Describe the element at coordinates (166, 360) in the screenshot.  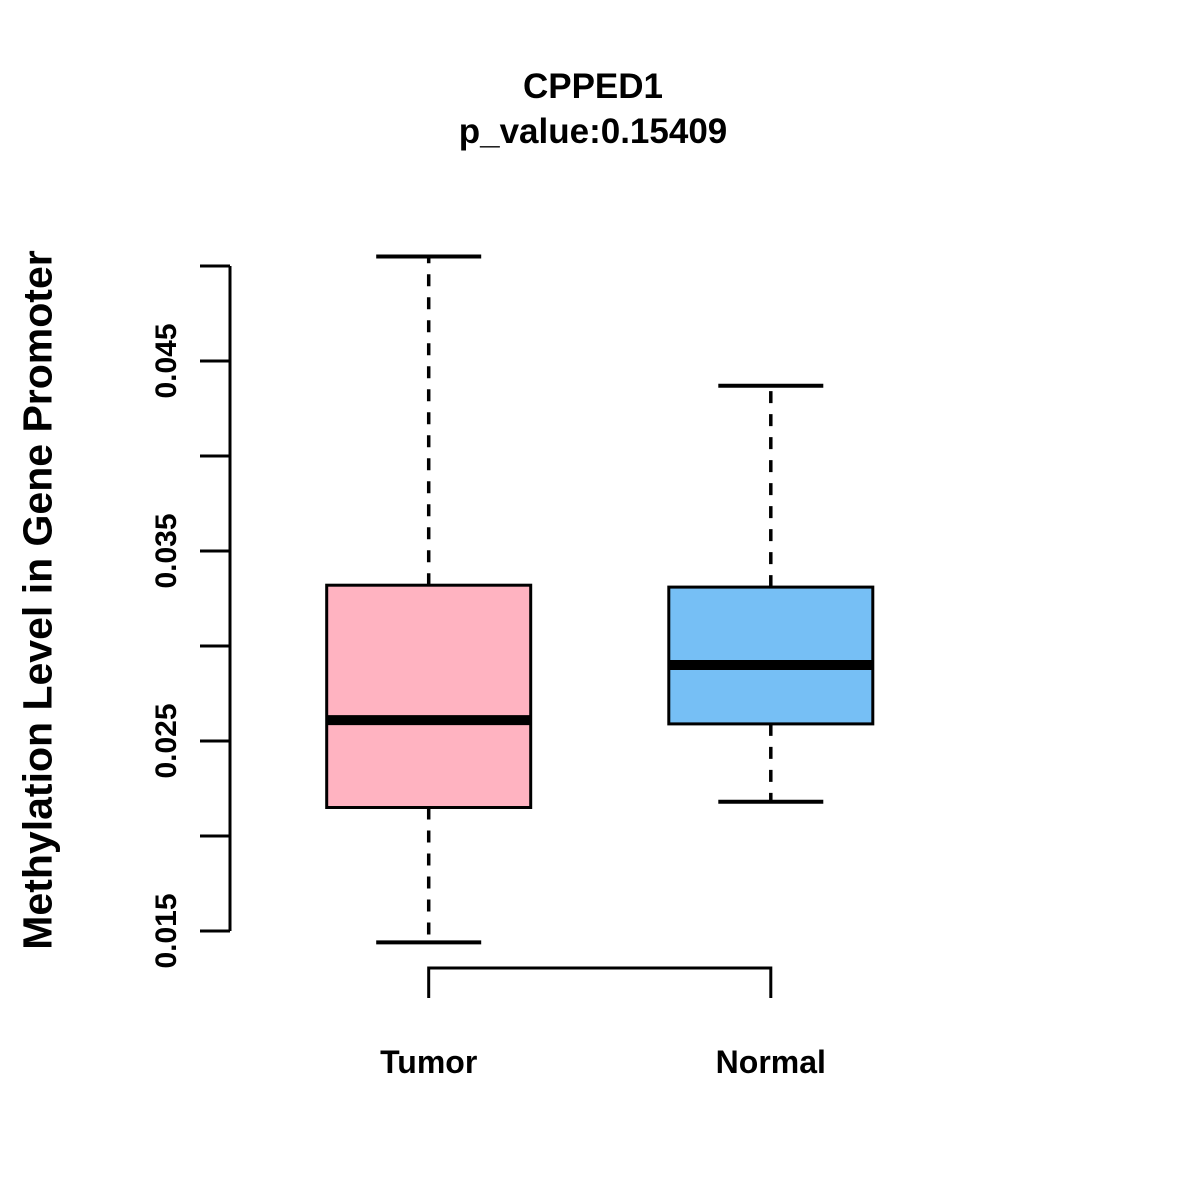
I see `y-tick-label: 0.045` at that location.